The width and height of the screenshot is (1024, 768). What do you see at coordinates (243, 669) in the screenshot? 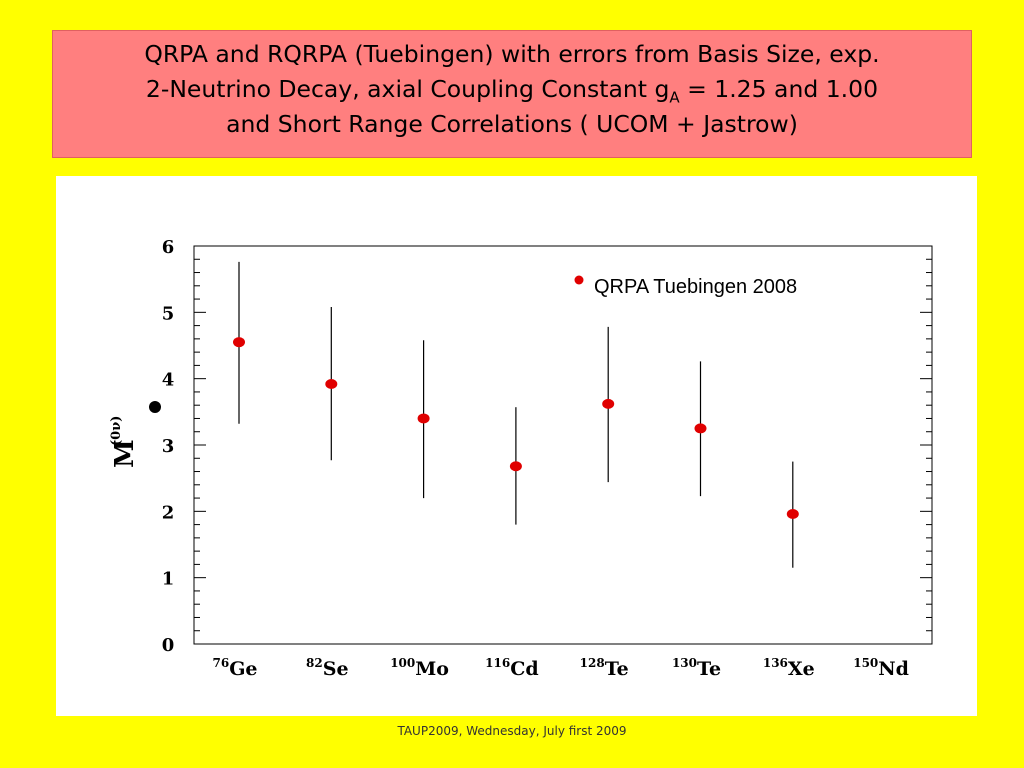
I see `isotope-element: Ge` at bounding box center [243, 669].